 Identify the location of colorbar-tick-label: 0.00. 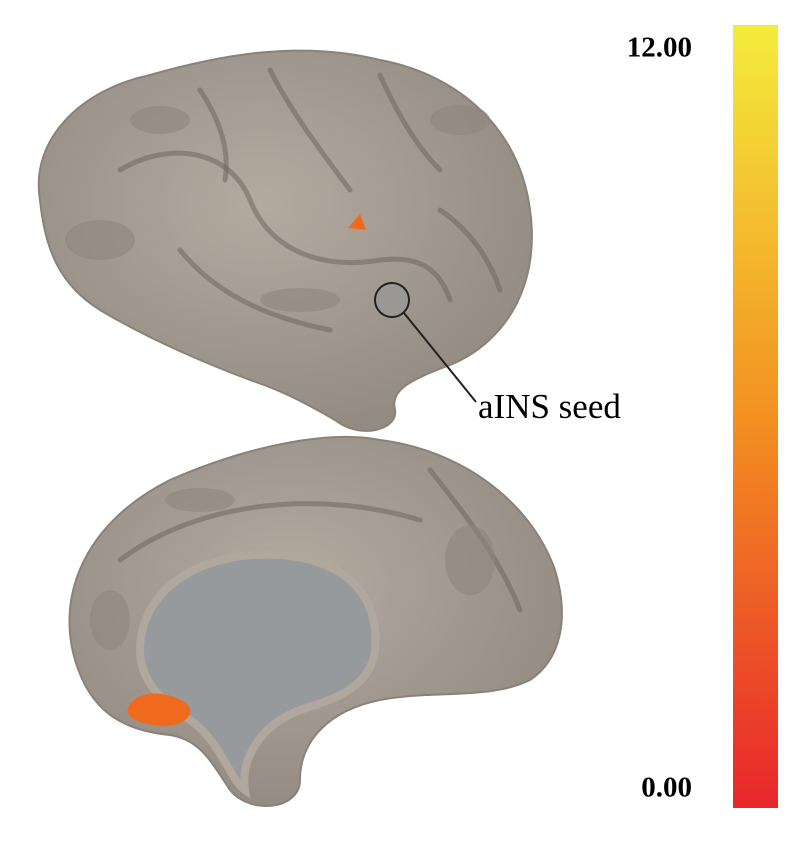
(666, 788).